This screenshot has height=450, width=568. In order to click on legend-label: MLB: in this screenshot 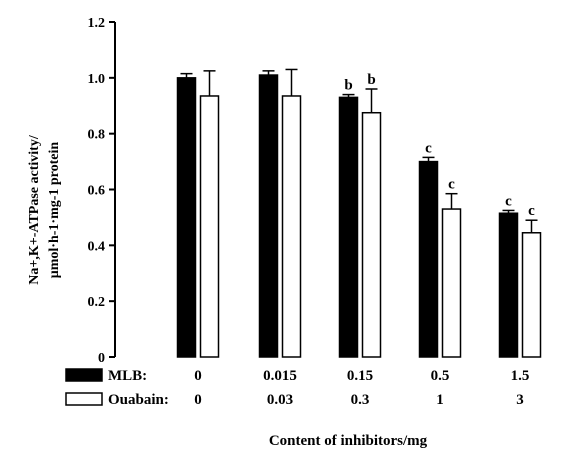, I will do `click(127, 376)`.